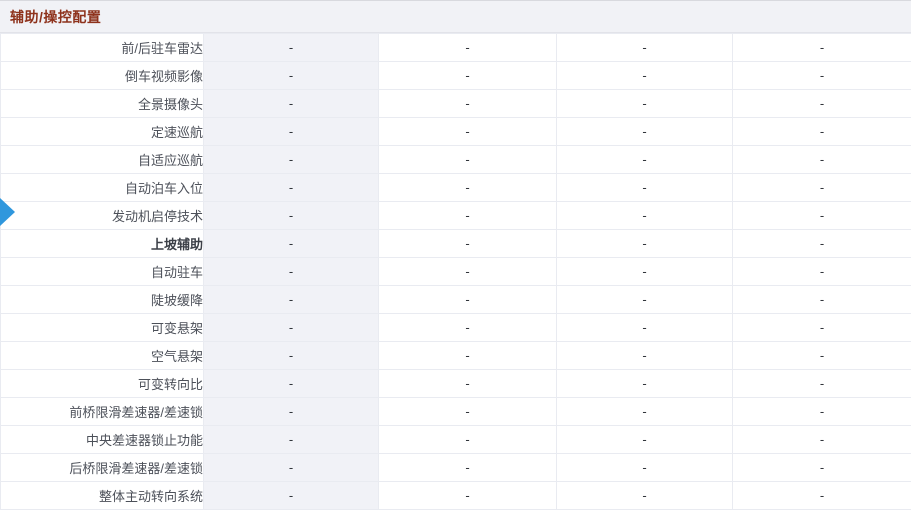 The height and width of the screenshot is (529, 911). Describe the element at coordinates (102, 327) in the screenshot. I see `row-label: 可变悬架` at that location.